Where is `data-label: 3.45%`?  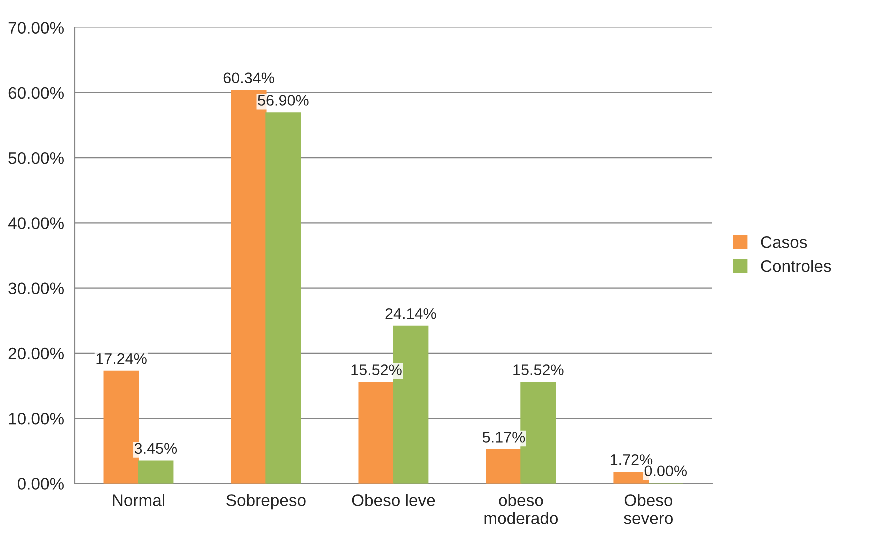
data-label: 3.45% is located at coordinates (156, 448).